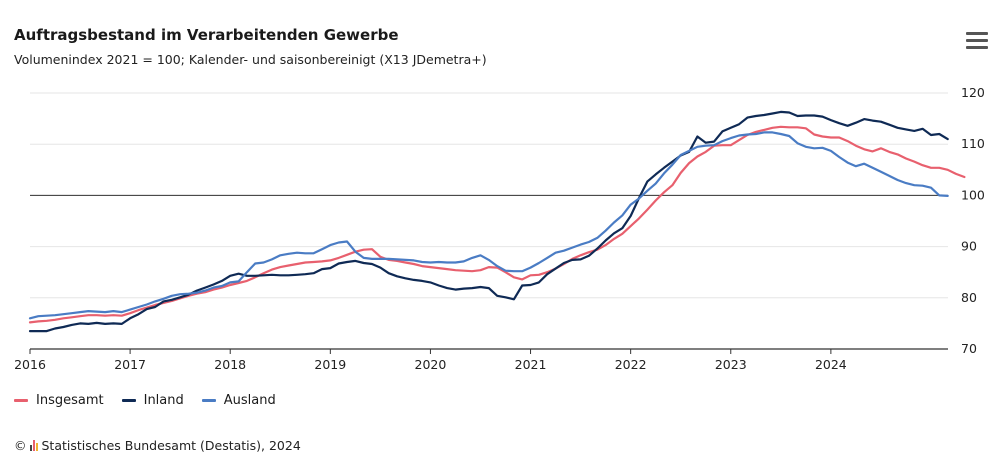 The width and height of the screenshot is (999, 461). I want to click on y-tick-label-120: 120, so click(973, 92).